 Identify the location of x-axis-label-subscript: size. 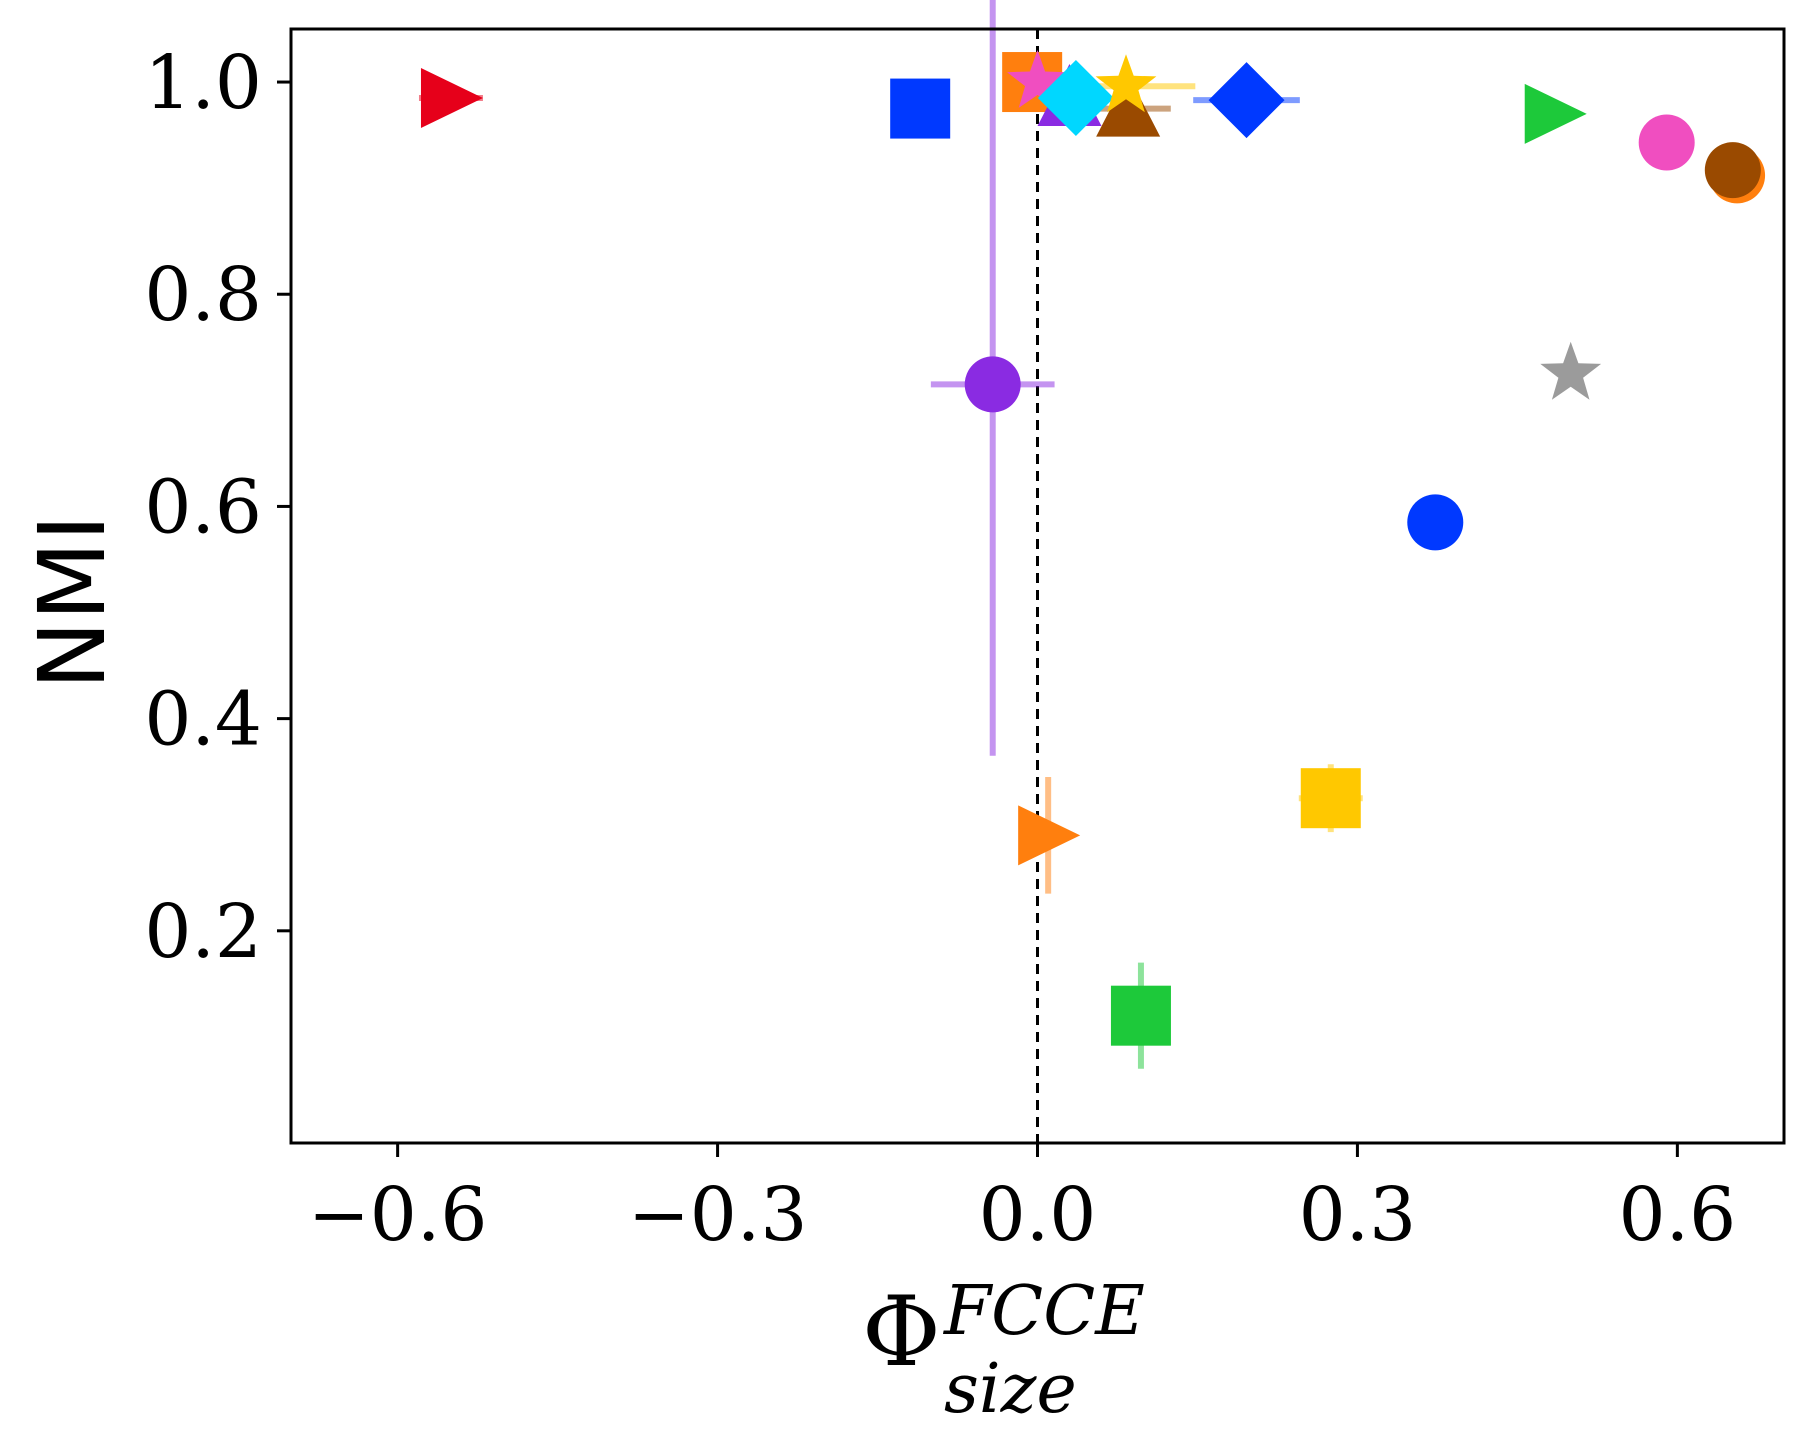
(1010, 1389).